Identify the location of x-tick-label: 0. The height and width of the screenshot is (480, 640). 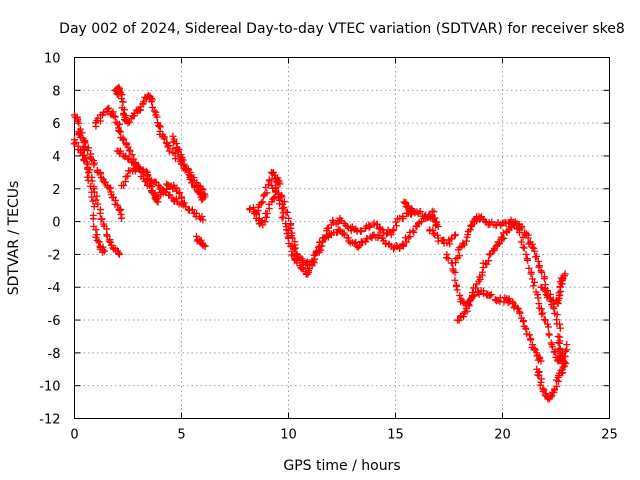
(74, 435).